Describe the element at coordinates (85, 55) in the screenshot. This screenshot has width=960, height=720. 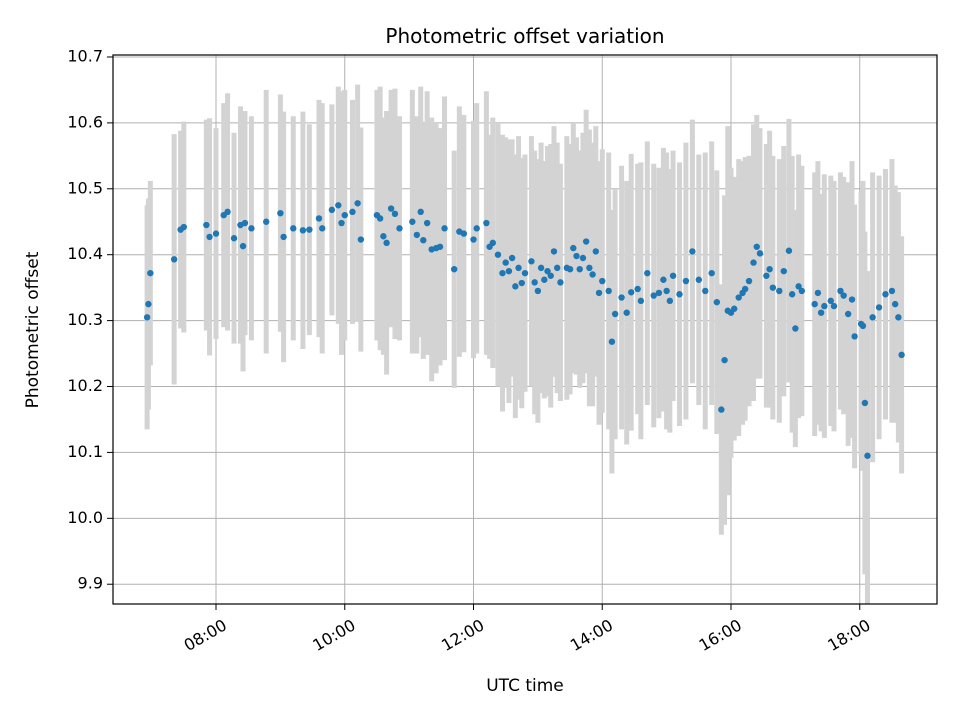
I see `y-tick-label-8: 10.7` at that location.